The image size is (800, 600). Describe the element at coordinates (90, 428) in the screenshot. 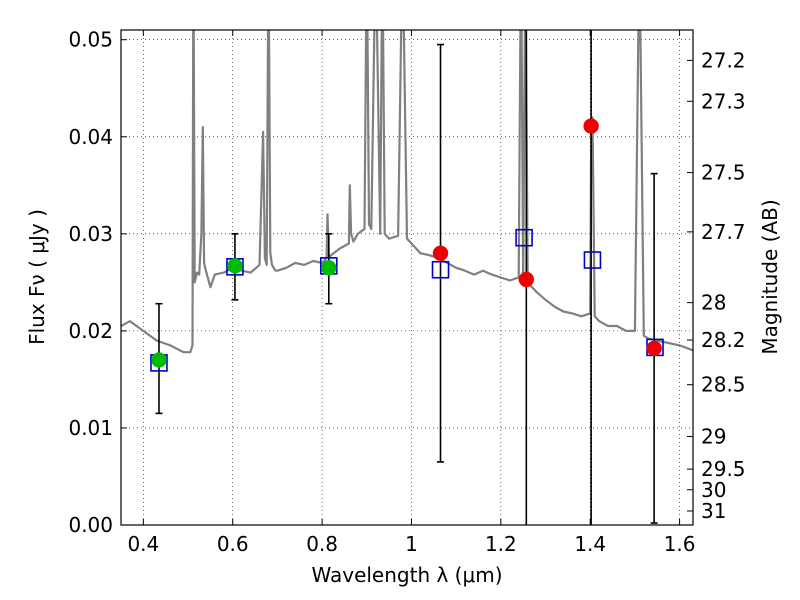

I see `y-tick-label: 0.01` at that location.